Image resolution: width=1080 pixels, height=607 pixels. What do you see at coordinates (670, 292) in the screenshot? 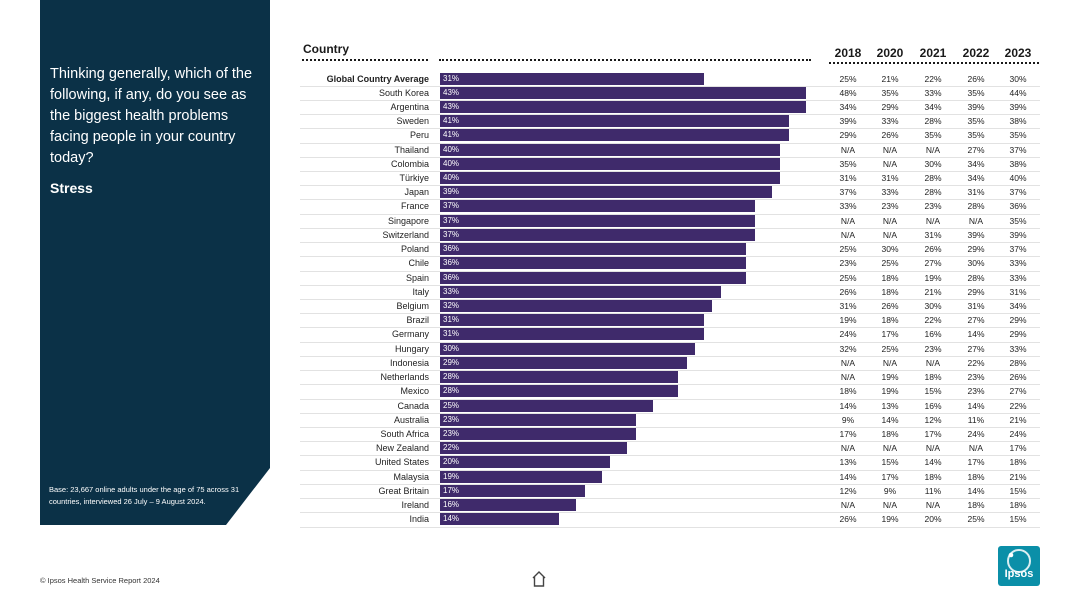
I see `table-row: Italy 33% 26% 18% 21% 29% 31%` at bounding box center [670, 292].